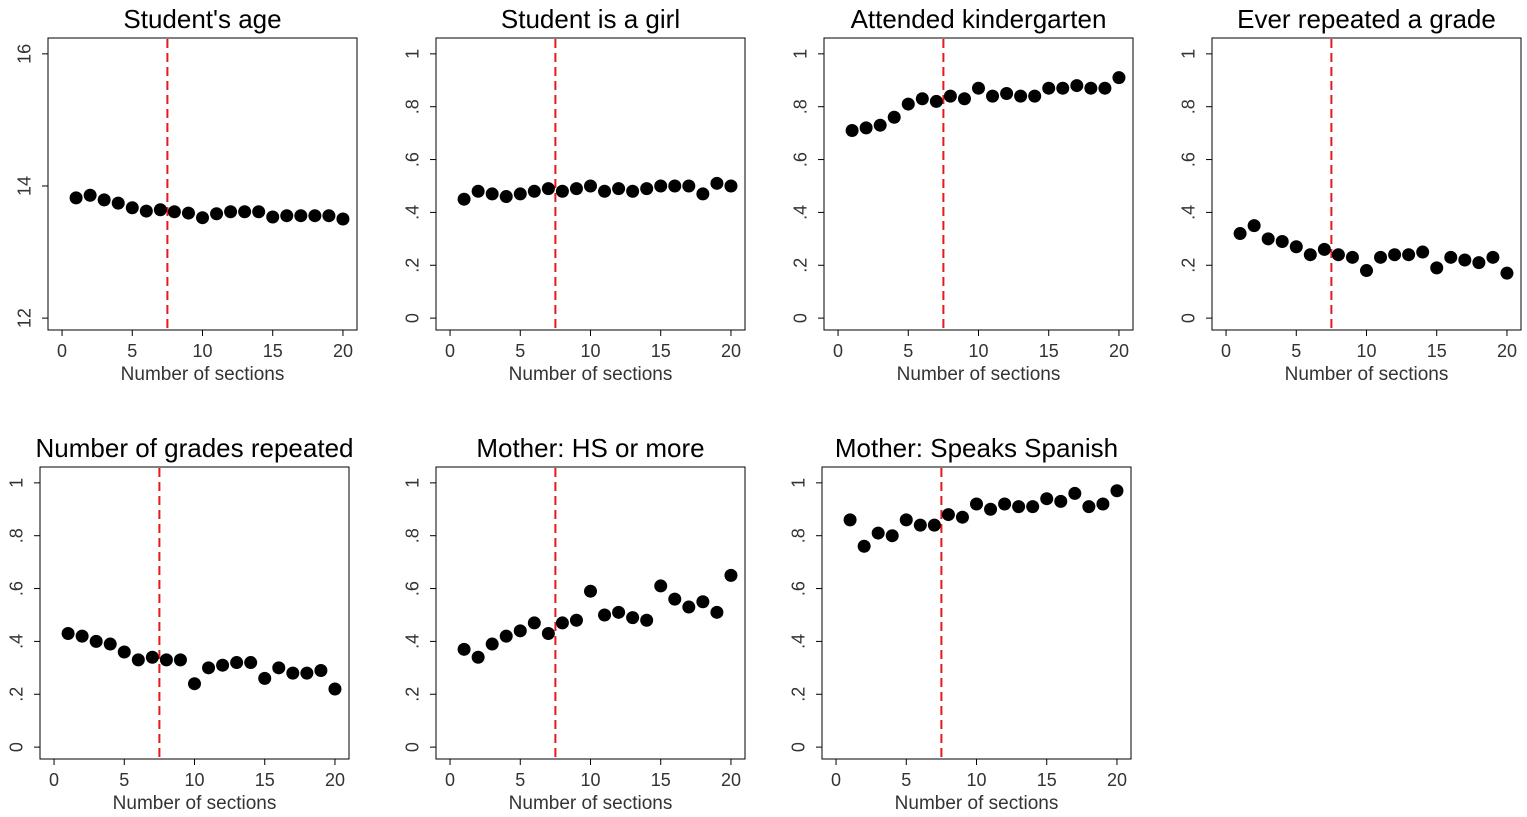 The height and width of the screenshot is (817, 1527). I want to click on y-tick-label: .8, so click(413, 535).